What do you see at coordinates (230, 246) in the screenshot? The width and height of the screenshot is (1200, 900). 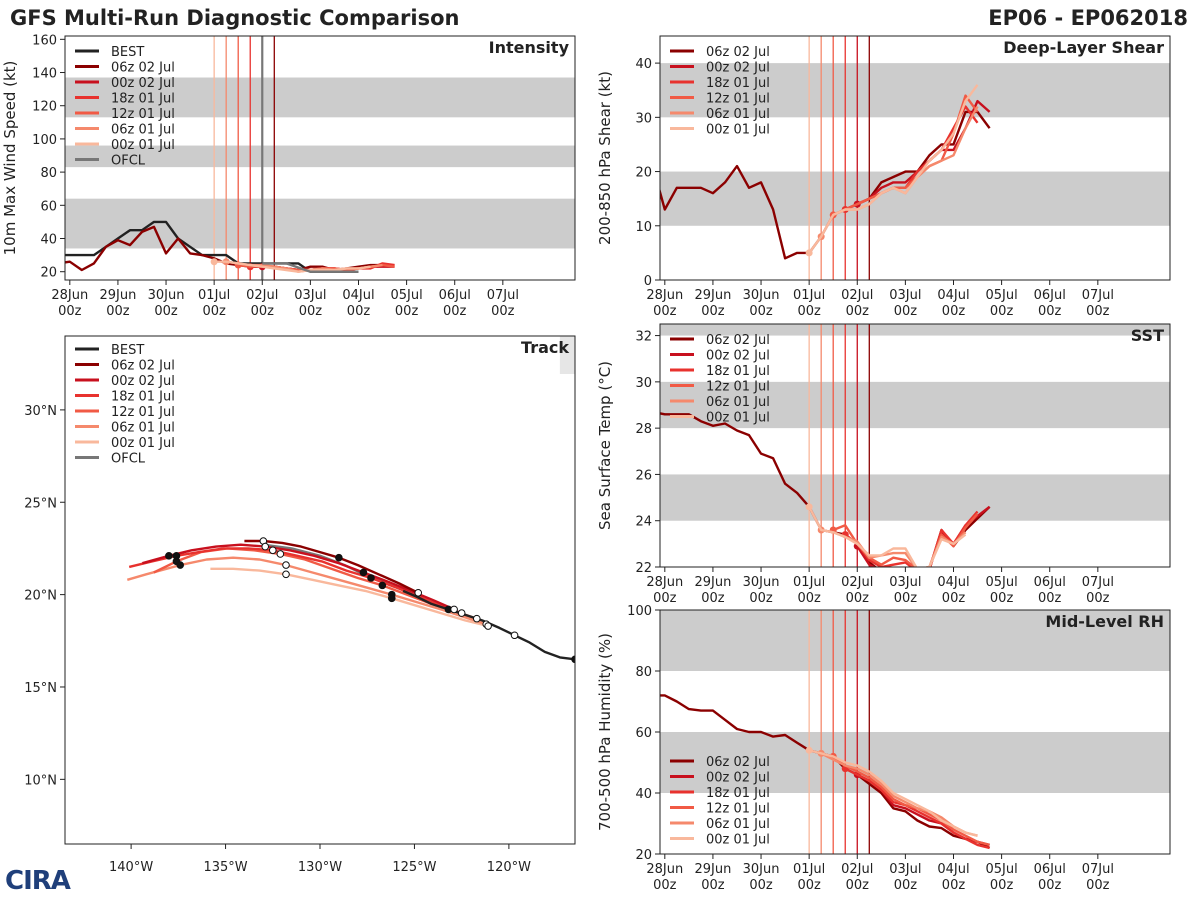 I see `intensity-series` at bounding box center [230, 246].